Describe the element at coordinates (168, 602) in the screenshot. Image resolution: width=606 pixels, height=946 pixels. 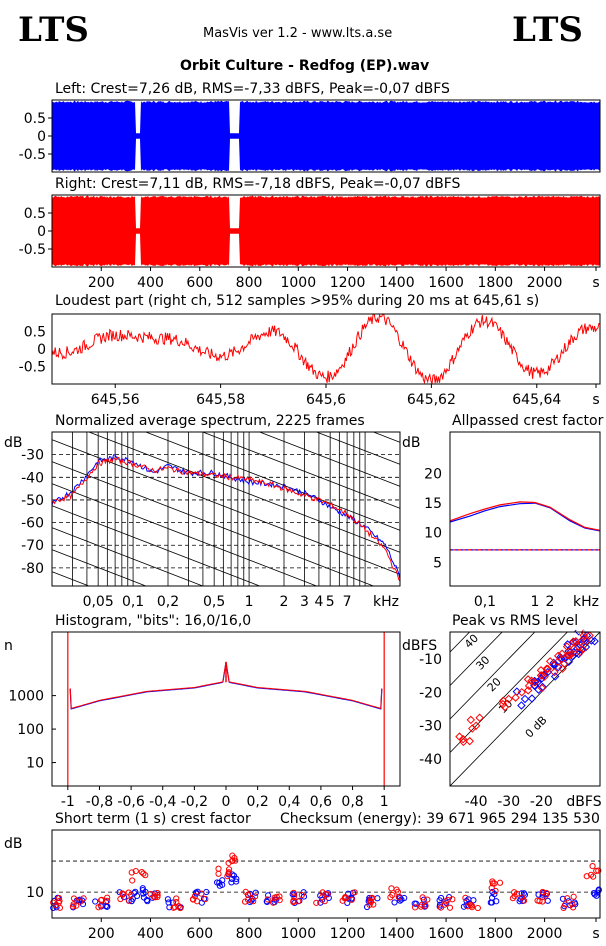
I see `spectrum-xtick-label: 0,2` at that location.